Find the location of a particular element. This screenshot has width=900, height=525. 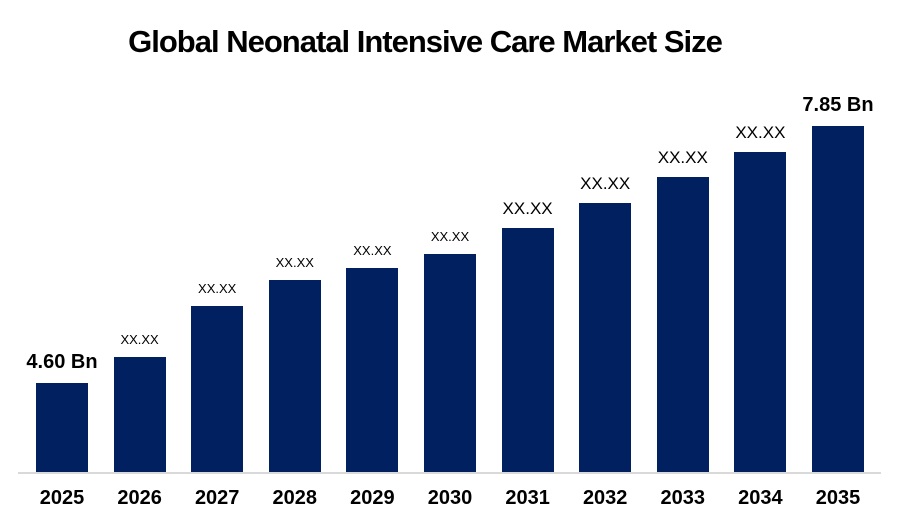

x-tick-2029: 2029 is located at coordinates (372, 498).